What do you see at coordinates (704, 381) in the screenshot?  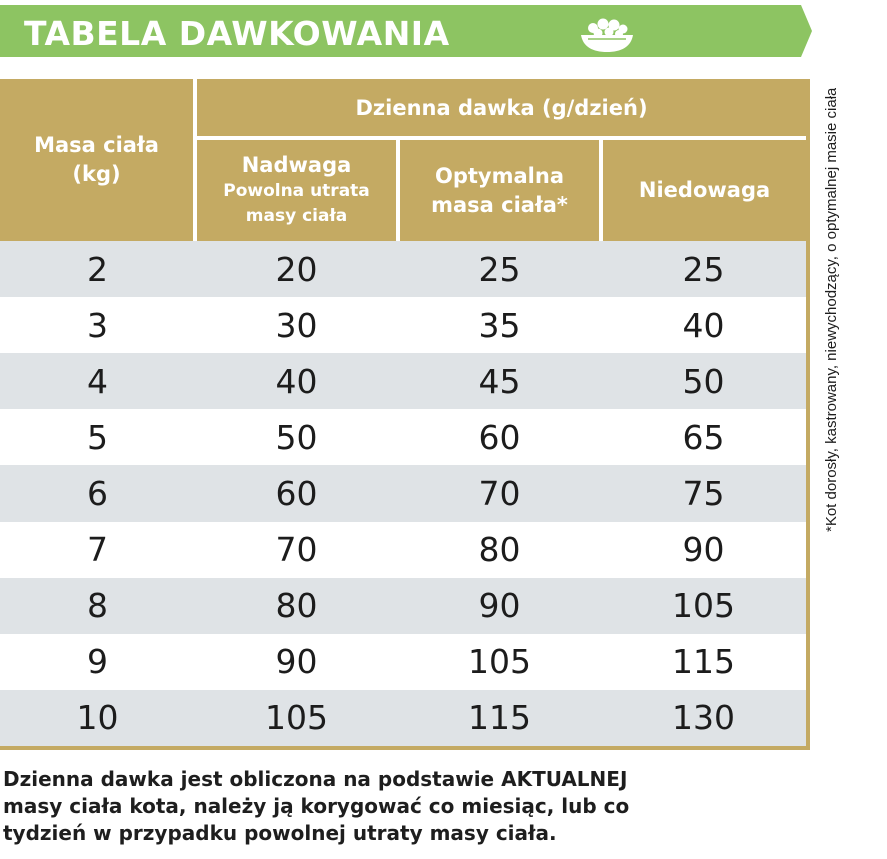 I see `underweight-cell: 50` at bounding box center [704, 381].